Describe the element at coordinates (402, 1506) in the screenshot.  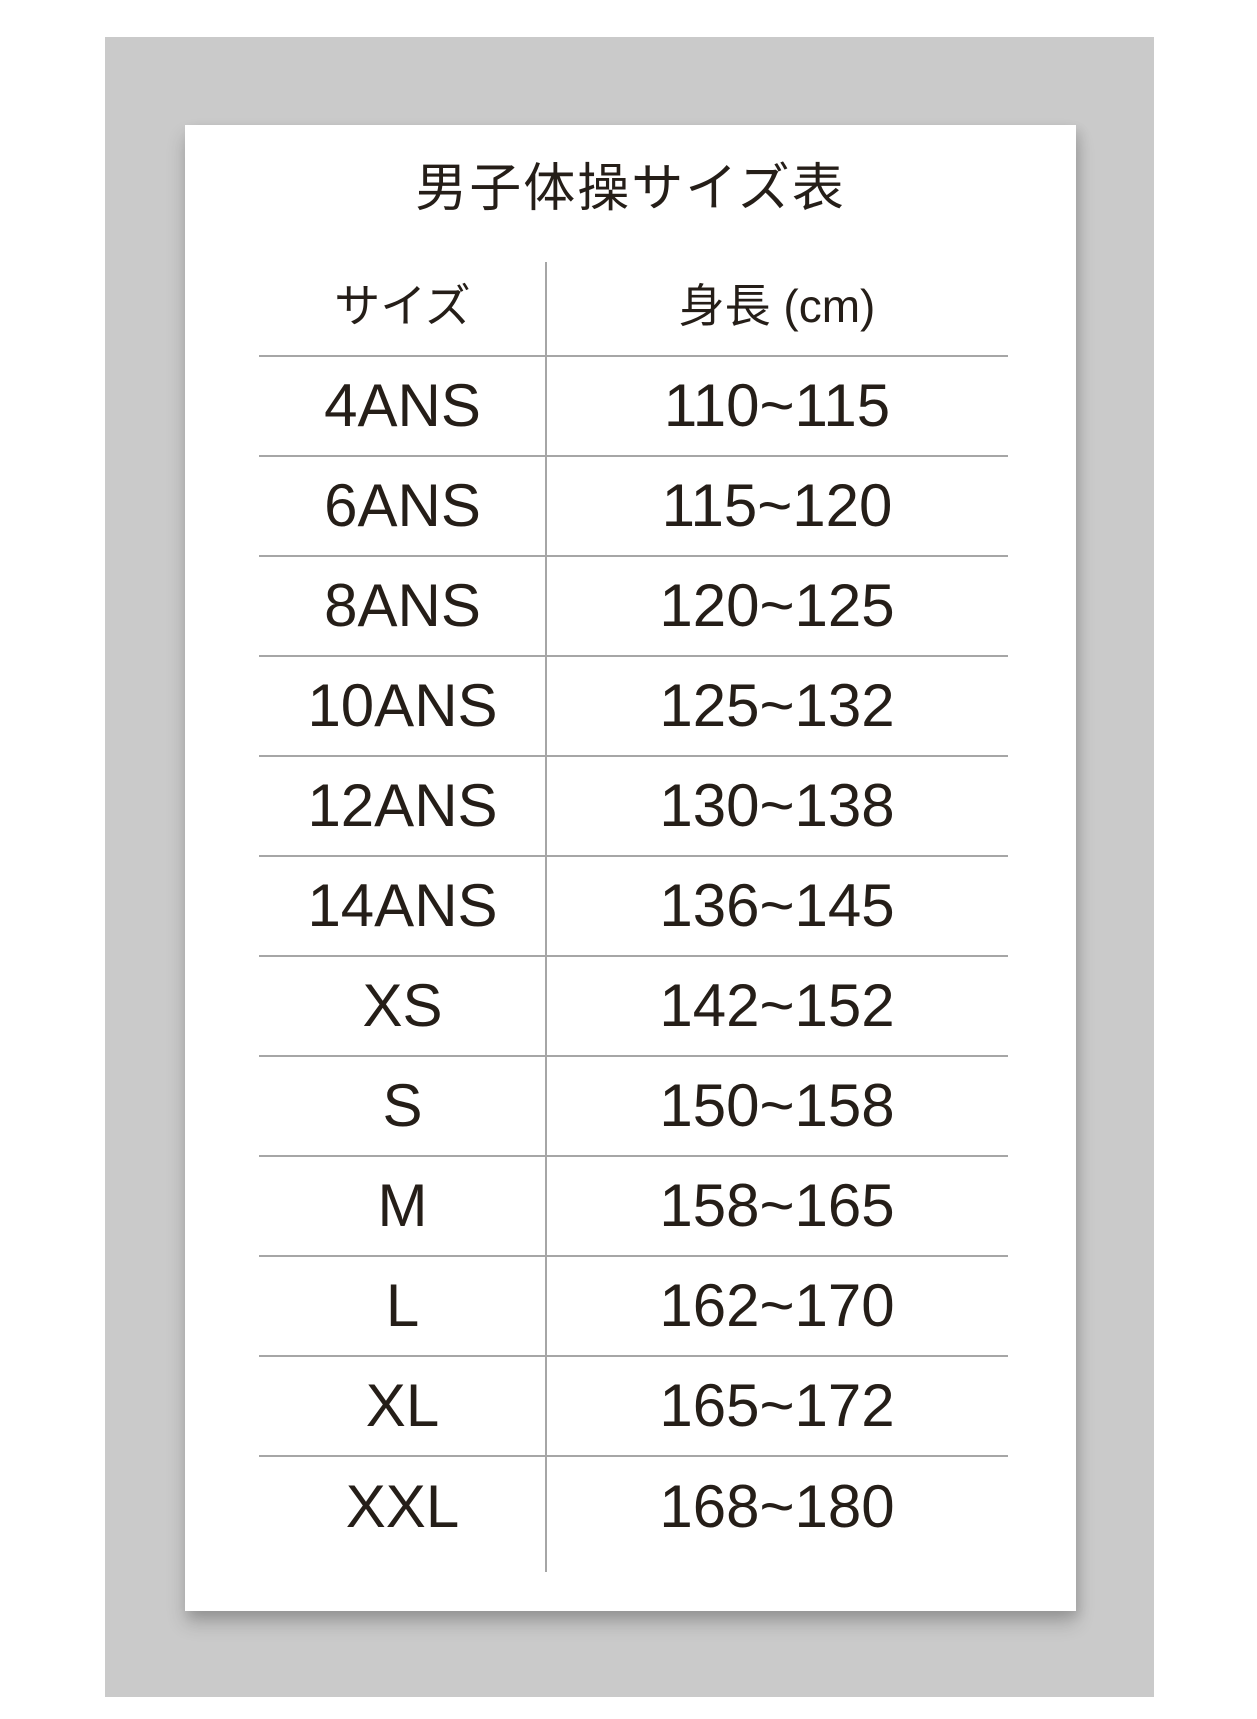
I see `size-cell: XXL` at that location.